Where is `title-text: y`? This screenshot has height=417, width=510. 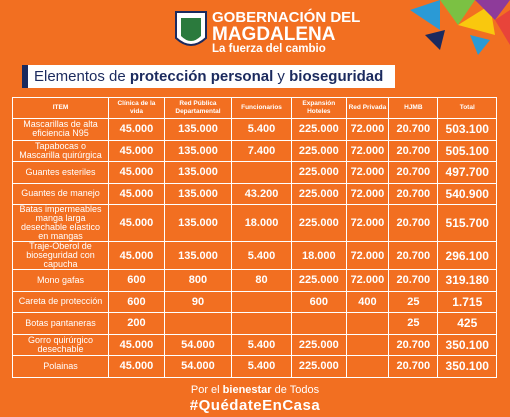
title-text: y is located at coordinates (281, 76).